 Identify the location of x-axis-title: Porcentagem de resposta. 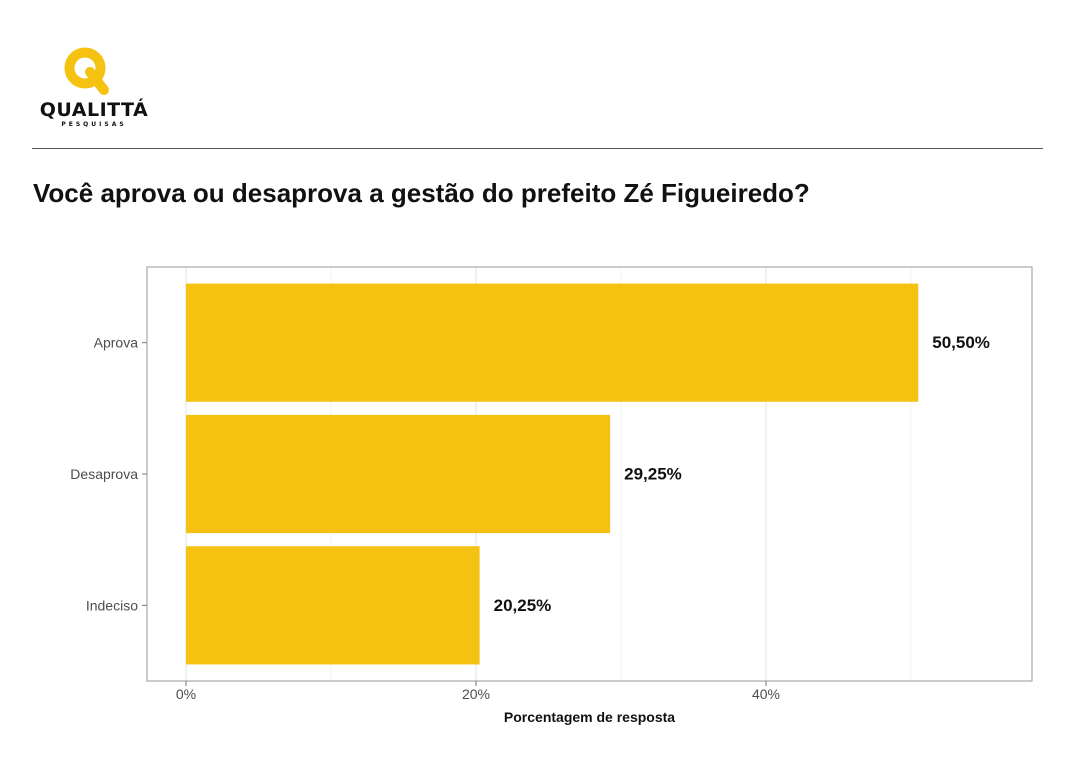
(589, 717).